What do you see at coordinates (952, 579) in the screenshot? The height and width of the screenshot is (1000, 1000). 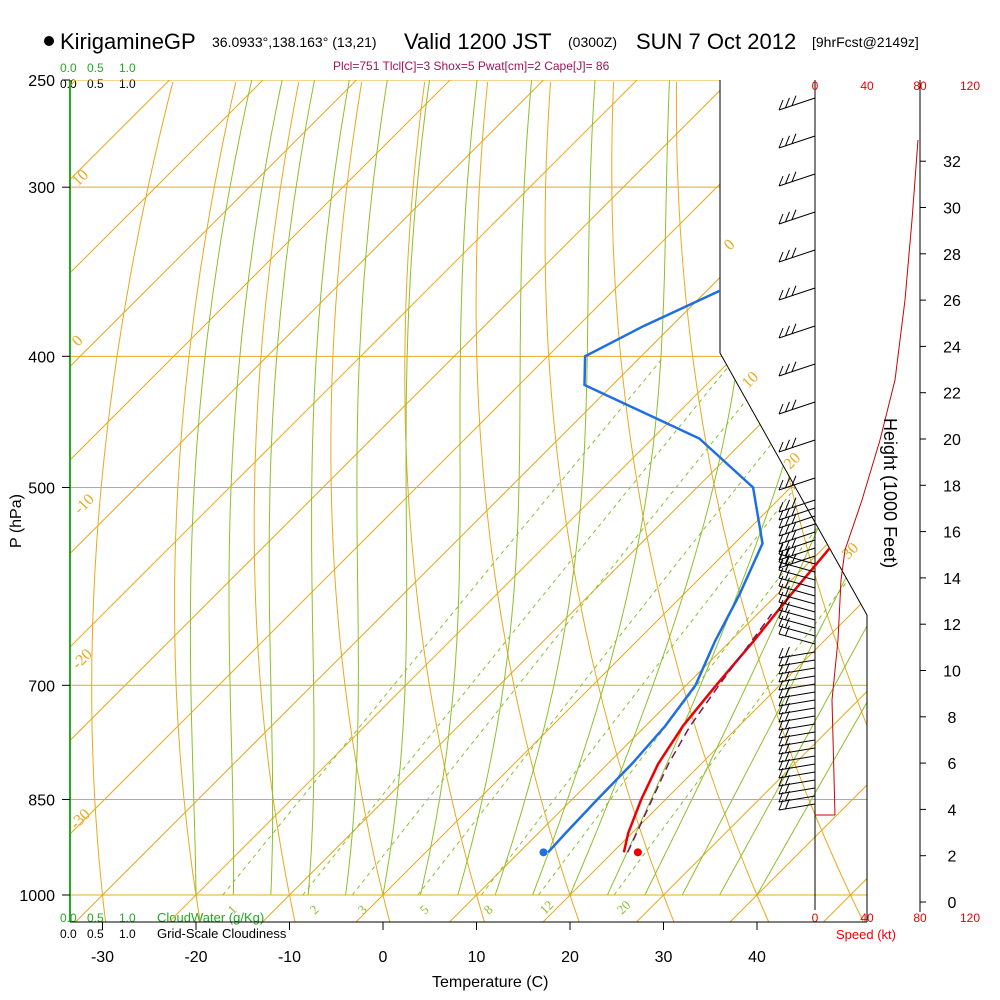 I see `height-tick-label: 14` at bounding box center [952, 579].